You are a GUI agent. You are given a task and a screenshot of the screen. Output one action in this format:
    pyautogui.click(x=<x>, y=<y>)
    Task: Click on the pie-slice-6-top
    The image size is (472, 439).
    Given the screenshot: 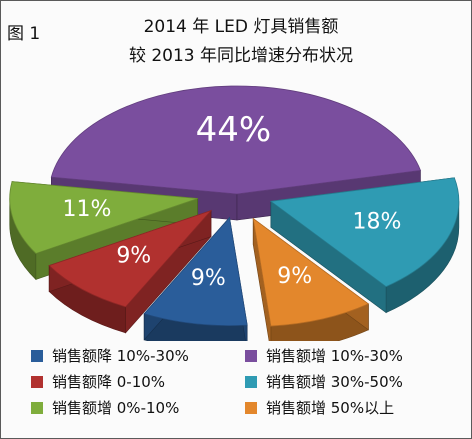 What is the action you would take?
    pyautogui.click(x=103, y=217)
    